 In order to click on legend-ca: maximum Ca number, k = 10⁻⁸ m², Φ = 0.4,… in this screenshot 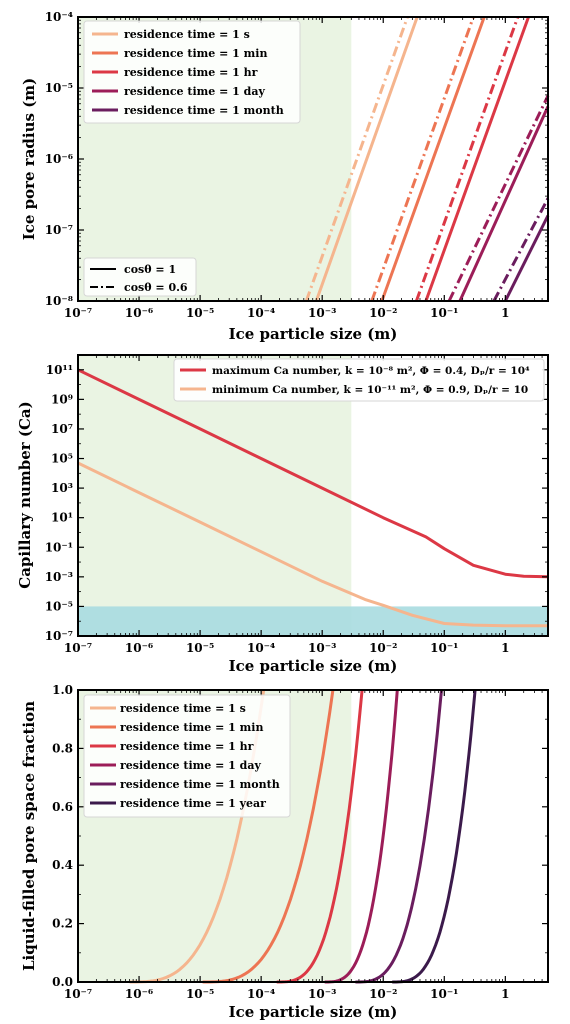, I will do `click(359, 380)`.